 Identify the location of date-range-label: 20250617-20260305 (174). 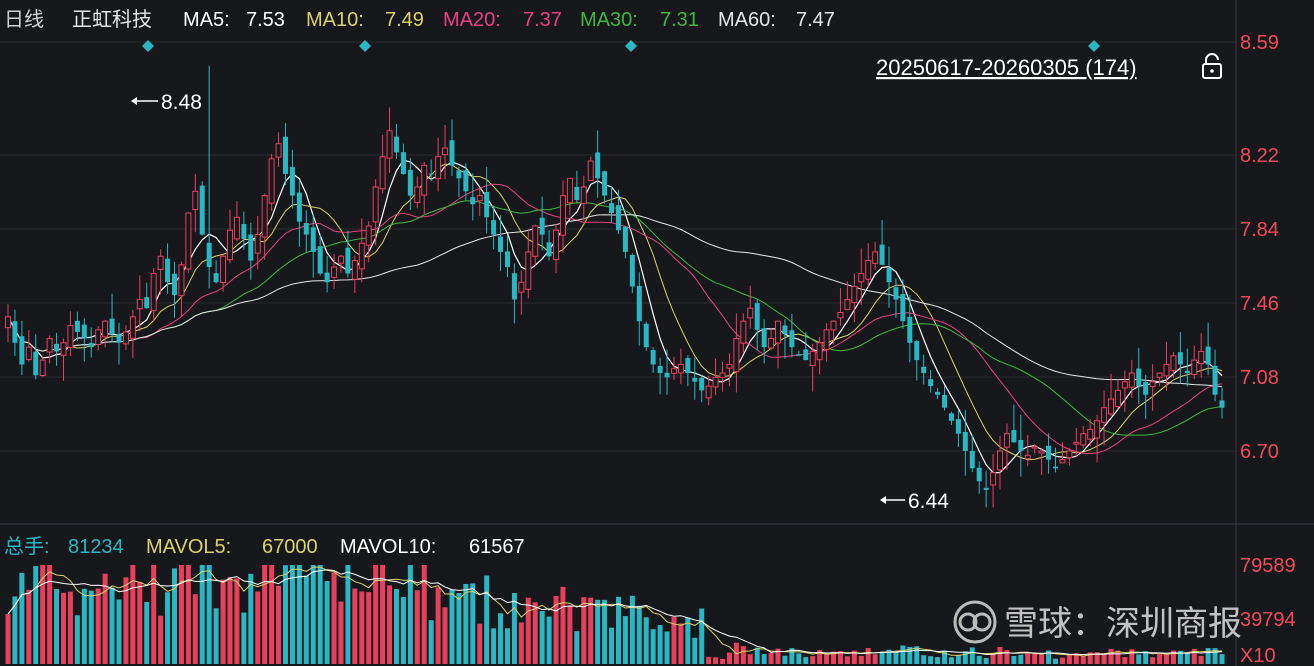
(1006, 67).